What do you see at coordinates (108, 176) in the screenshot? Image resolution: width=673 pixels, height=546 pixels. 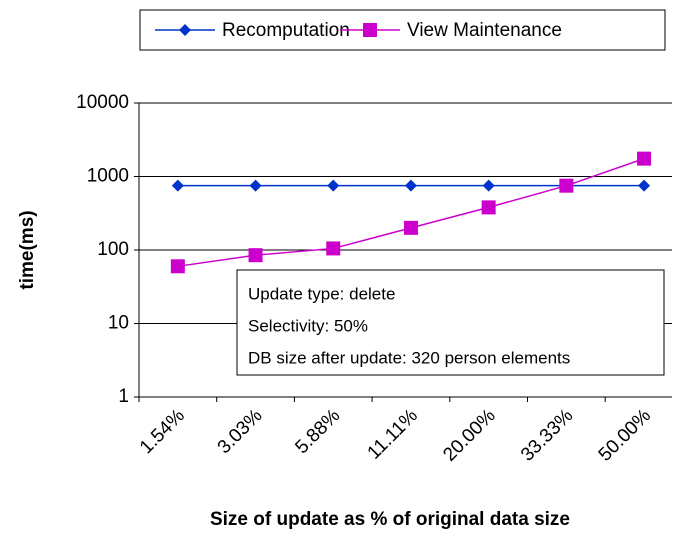 I see `y-tick-label: 1000` at bounding box center [108, 176].